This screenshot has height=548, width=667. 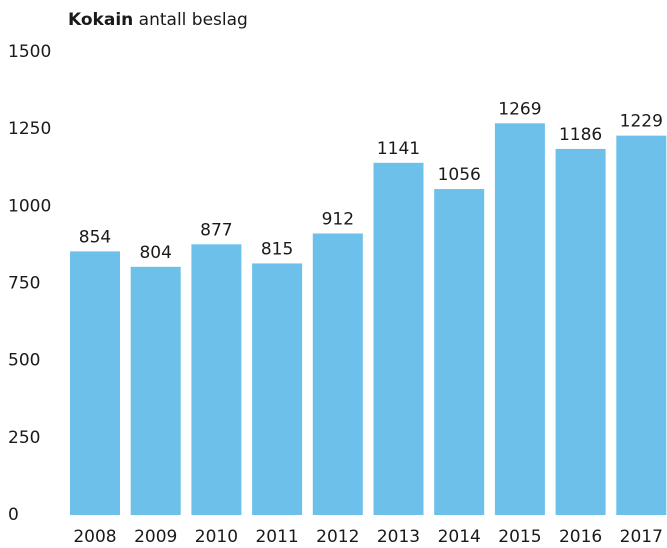 What do you see at coordinates (24, 438) in the screenshot?
I see `y-tick-label: 250` at bounding box center [24, 438].